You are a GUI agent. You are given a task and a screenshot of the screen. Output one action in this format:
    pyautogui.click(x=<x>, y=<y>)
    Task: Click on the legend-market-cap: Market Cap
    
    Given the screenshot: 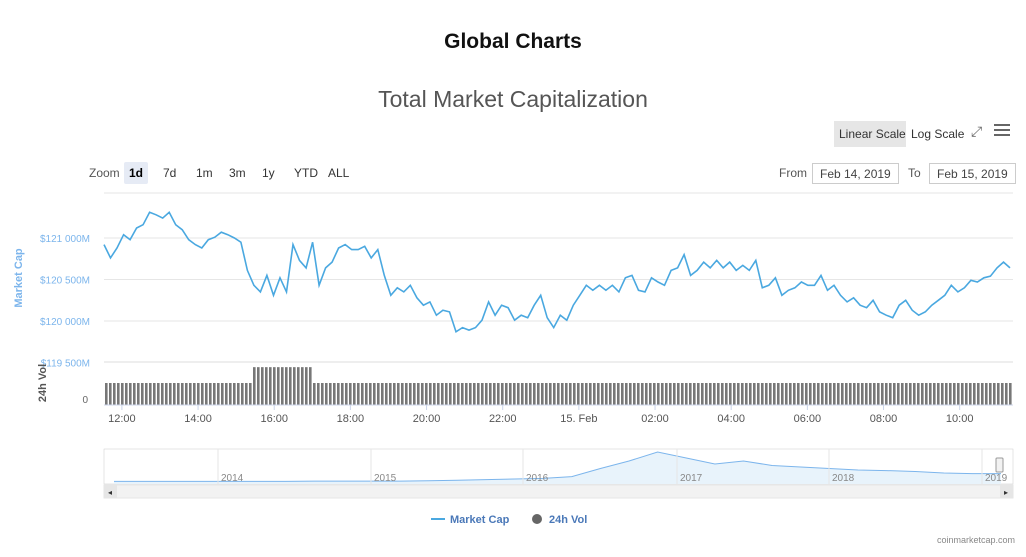 What is the action you would take?
    pyautogui.click(x=480, y=520)
    